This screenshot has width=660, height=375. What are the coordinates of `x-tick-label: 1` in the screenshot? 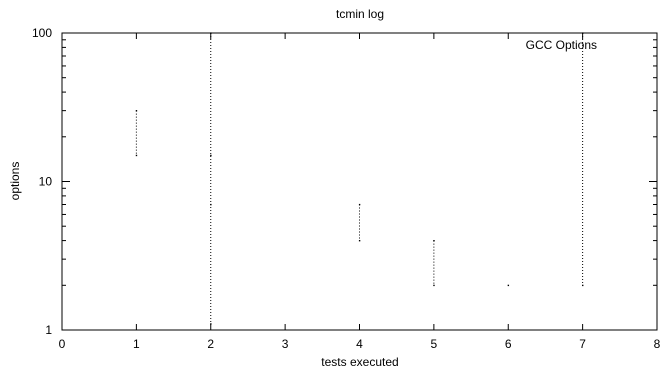 It's located at (136, 344).